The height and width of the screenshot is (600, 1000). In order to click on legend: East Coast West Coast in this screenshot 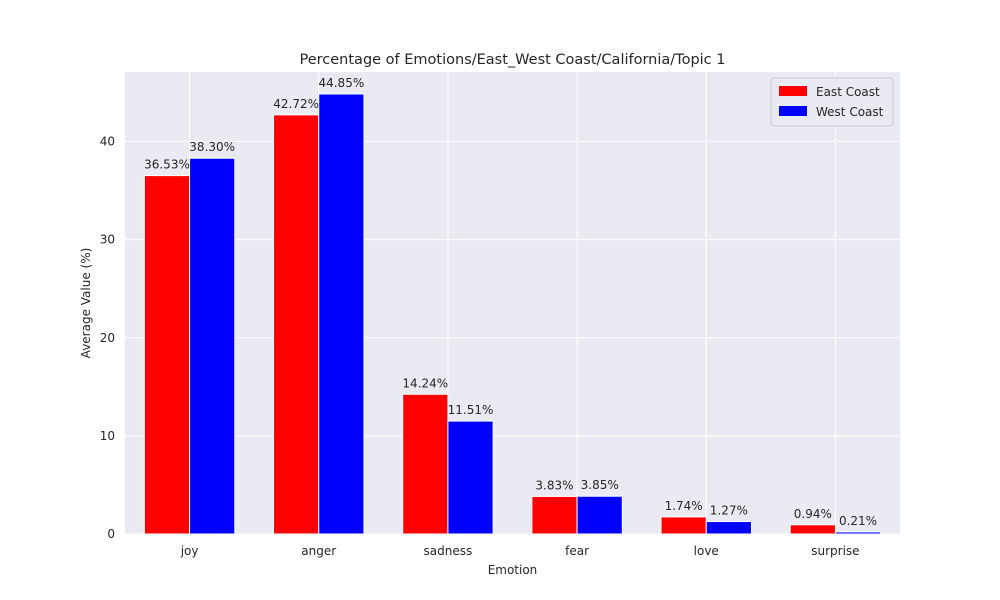, I will do `click(832, 102)`.